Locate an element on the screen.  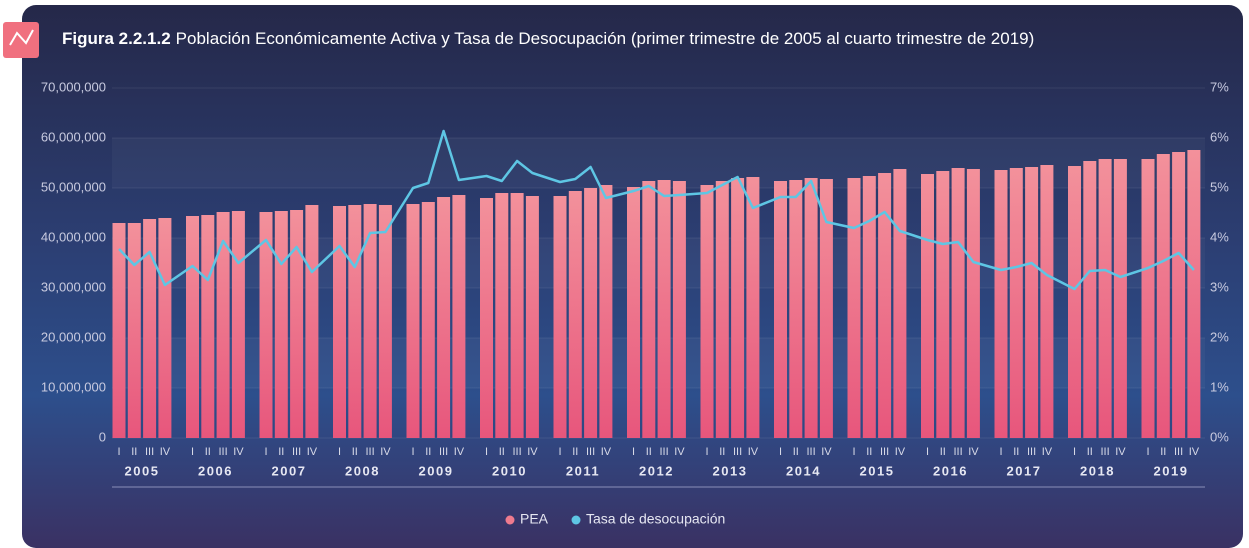
legend-label: Tasa de desocupación is located at coordinates (655, 519).